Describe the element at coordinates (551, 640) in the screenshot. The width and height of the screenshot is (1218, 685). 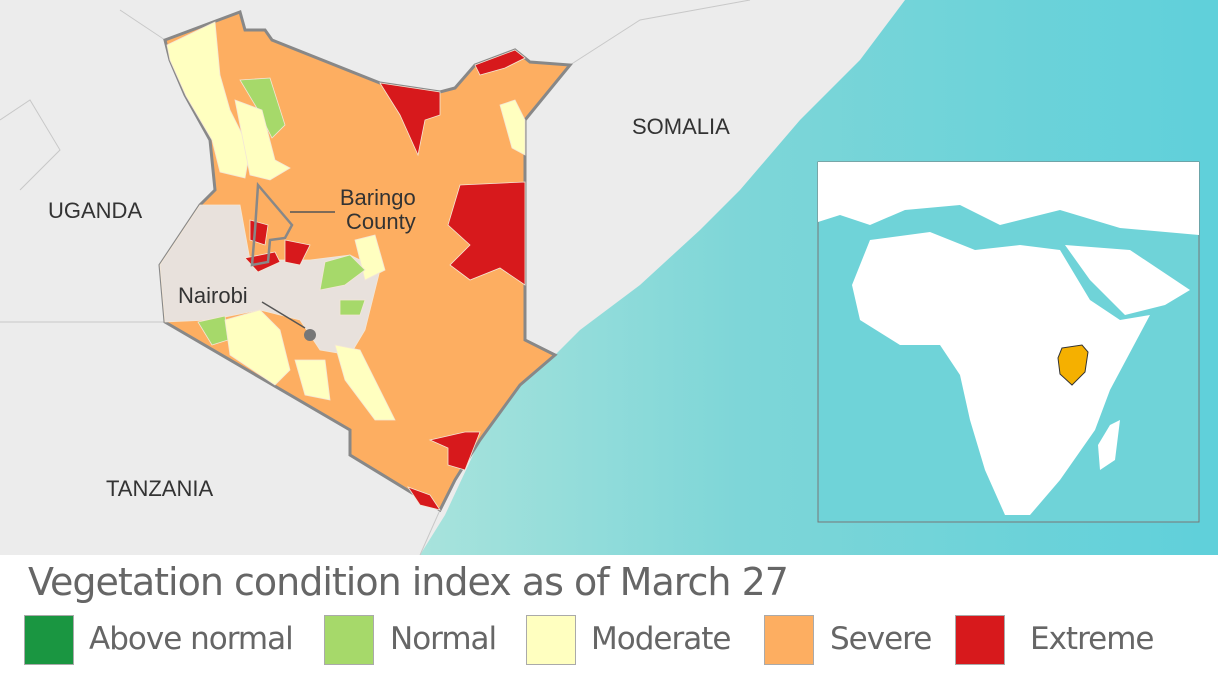
I see `legend-swatch-moderate` at that location.